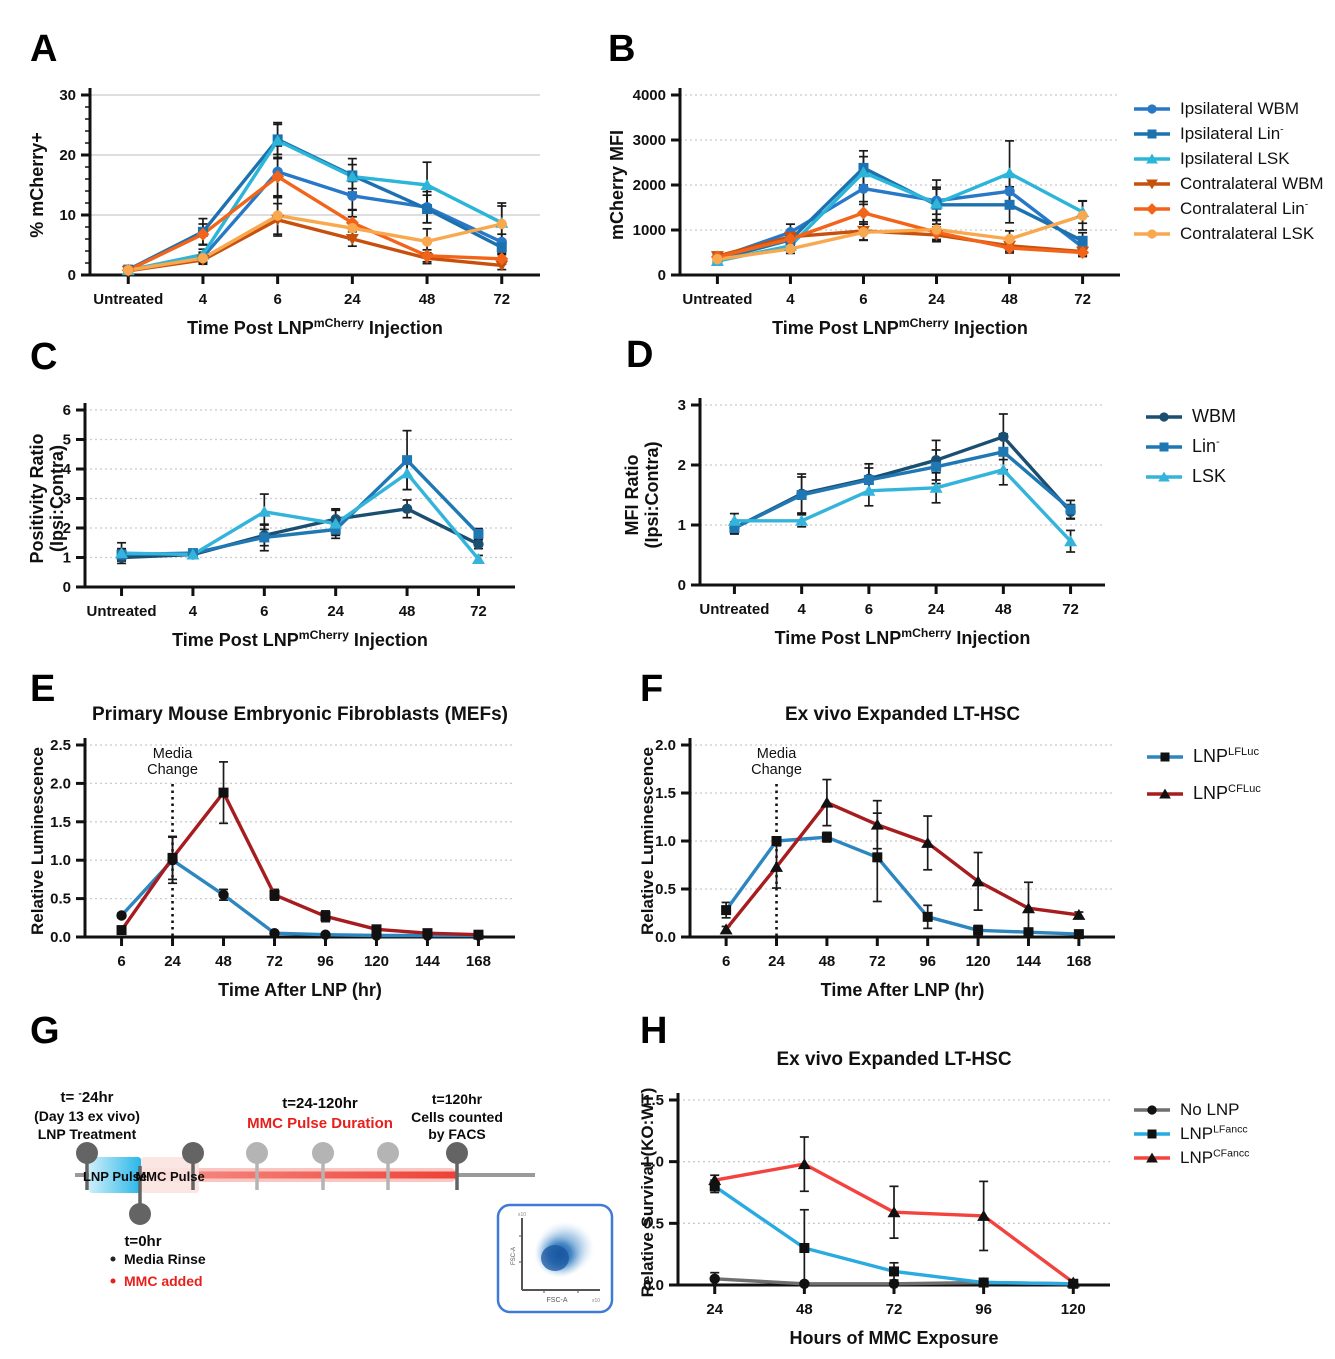  I want to click on svg-text: 4, so click(790, 299).